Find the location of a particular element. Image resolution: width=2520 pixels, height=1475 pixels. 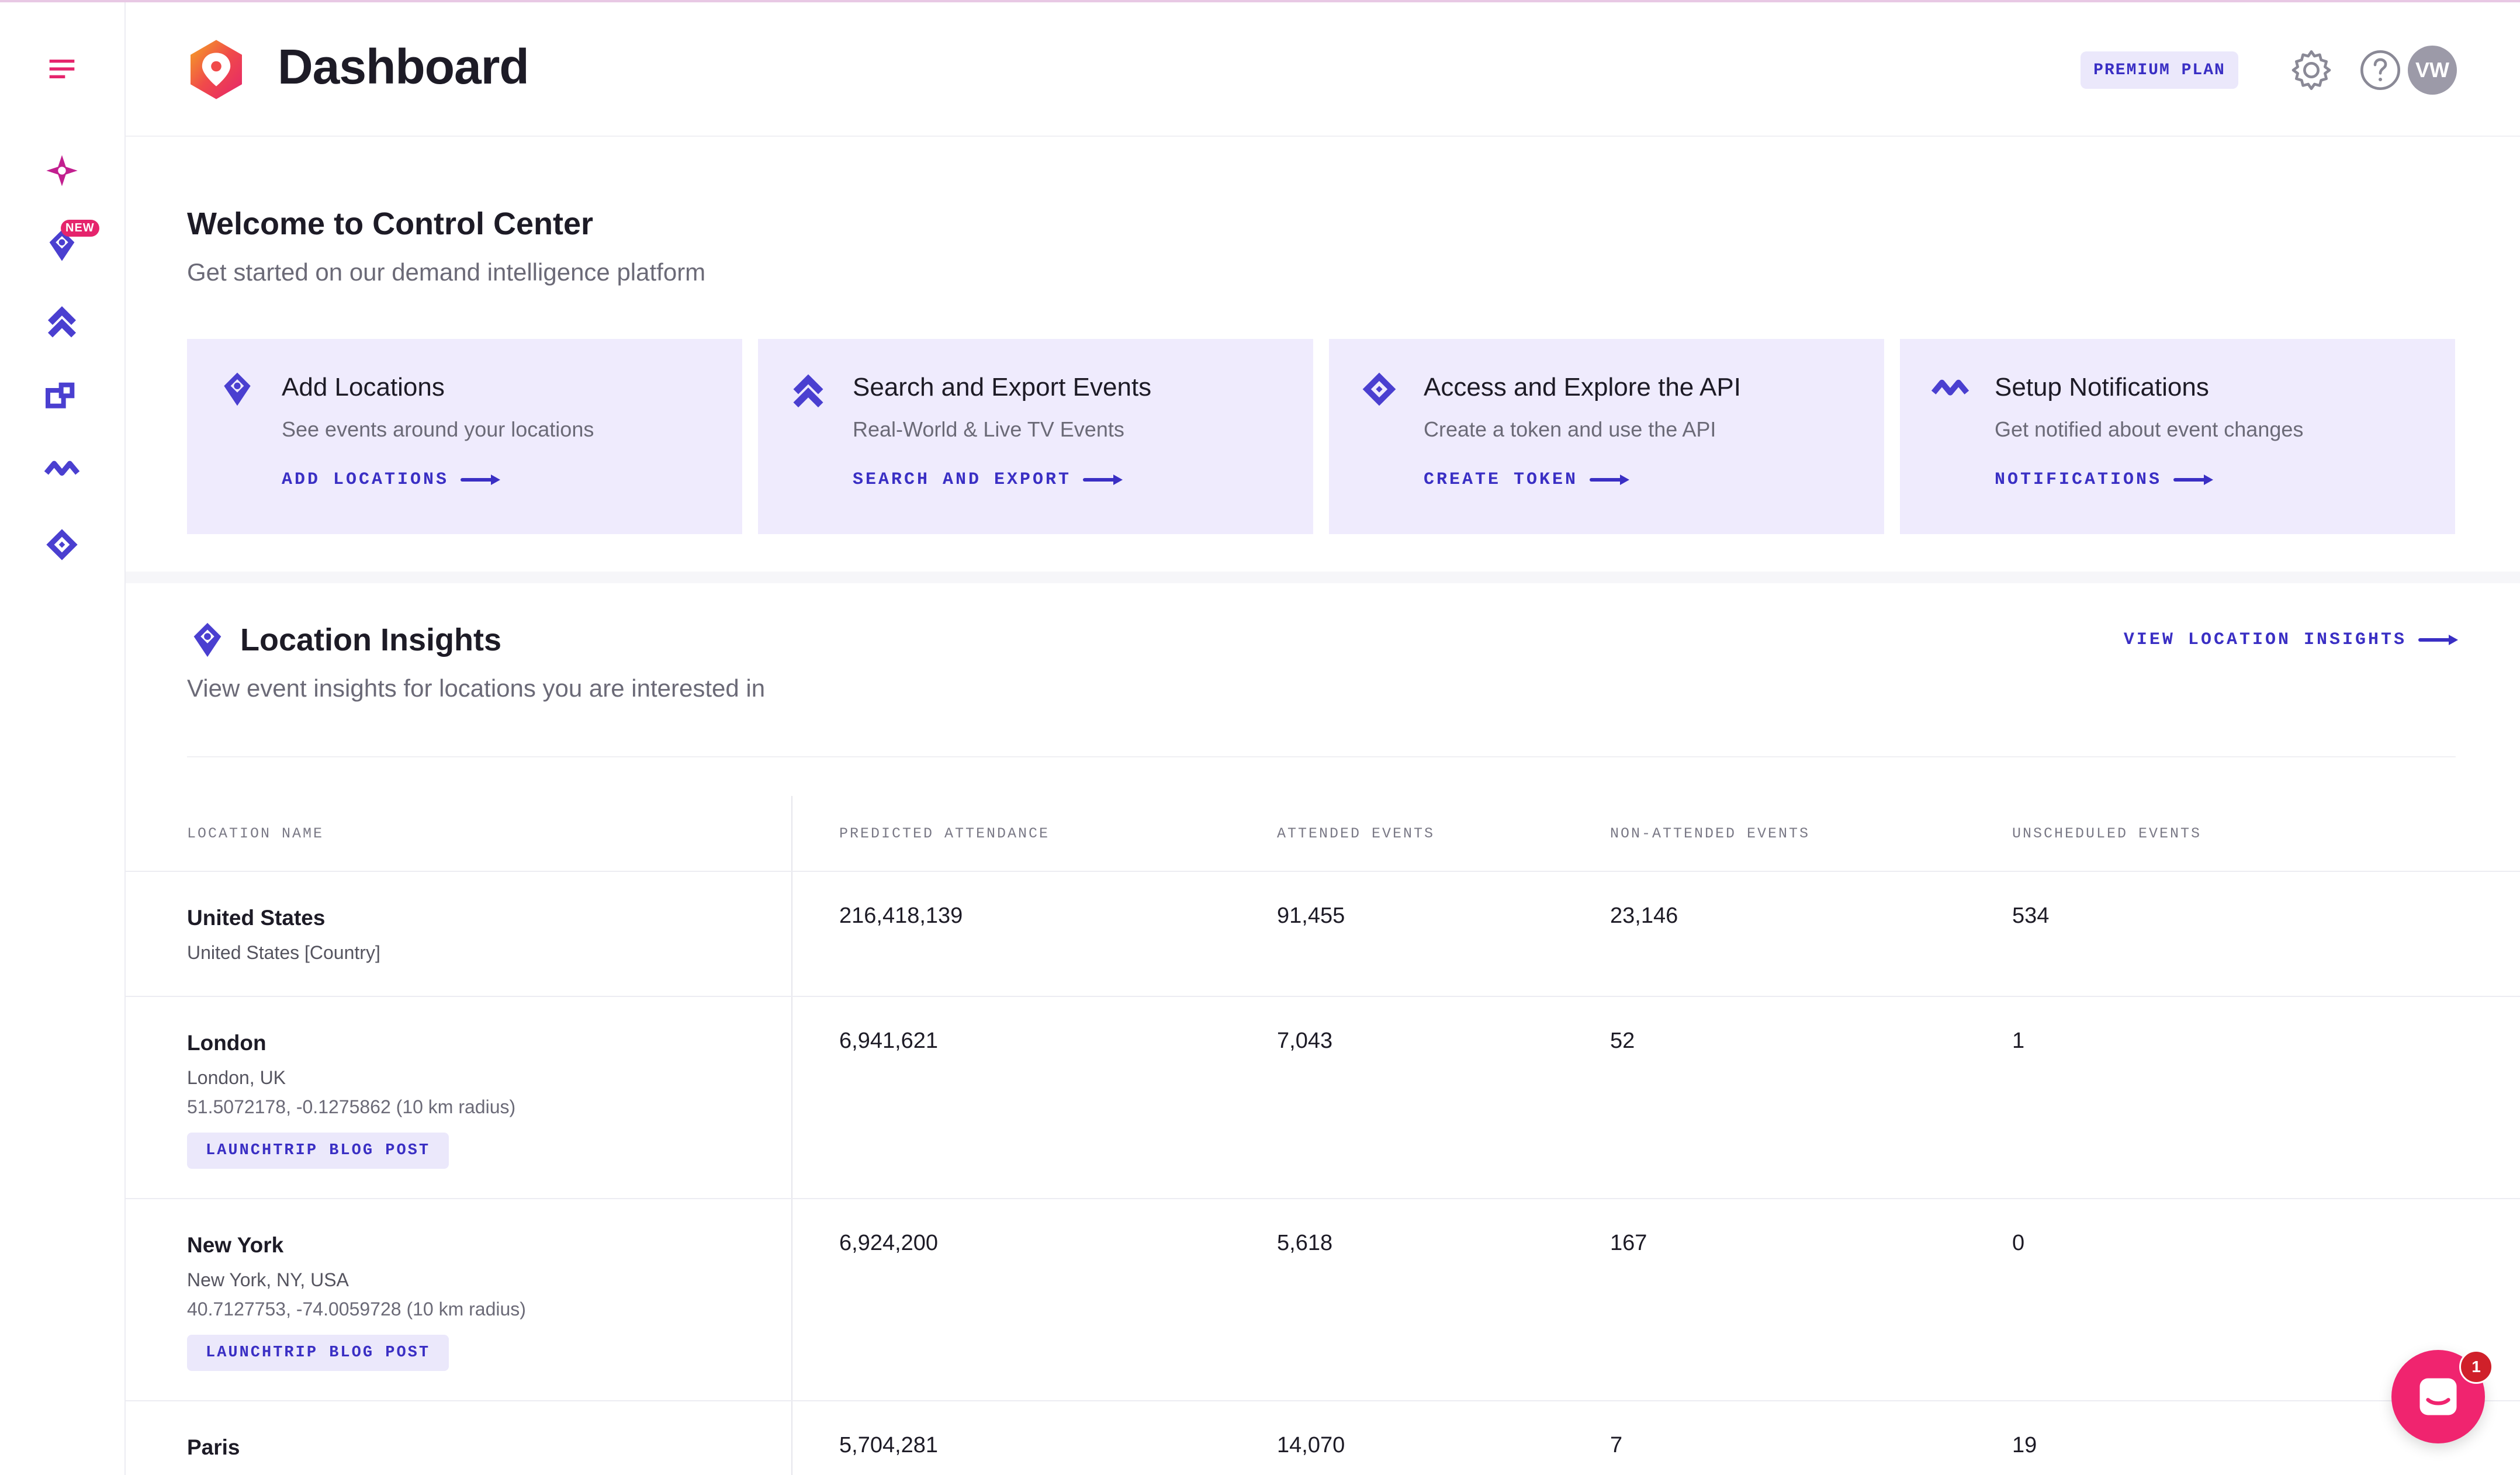

link-label: CREATE TOKEN is located at coordinates (1501, 480).